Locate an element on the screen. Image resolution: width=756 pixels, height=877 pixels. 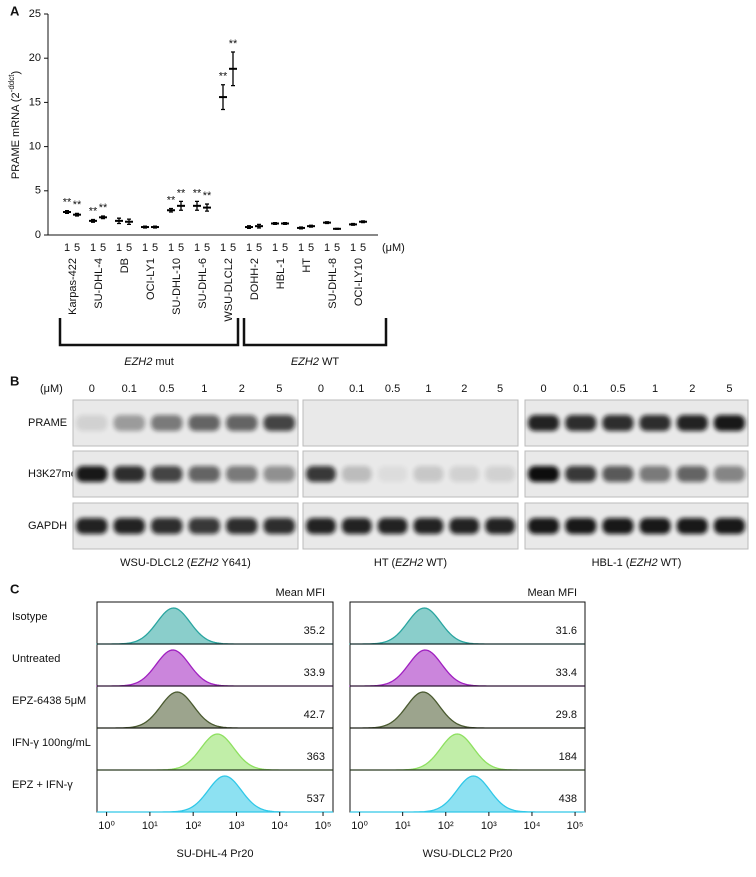
row-label: EPZ + IFN-γ is located at coordinates (42, 785).